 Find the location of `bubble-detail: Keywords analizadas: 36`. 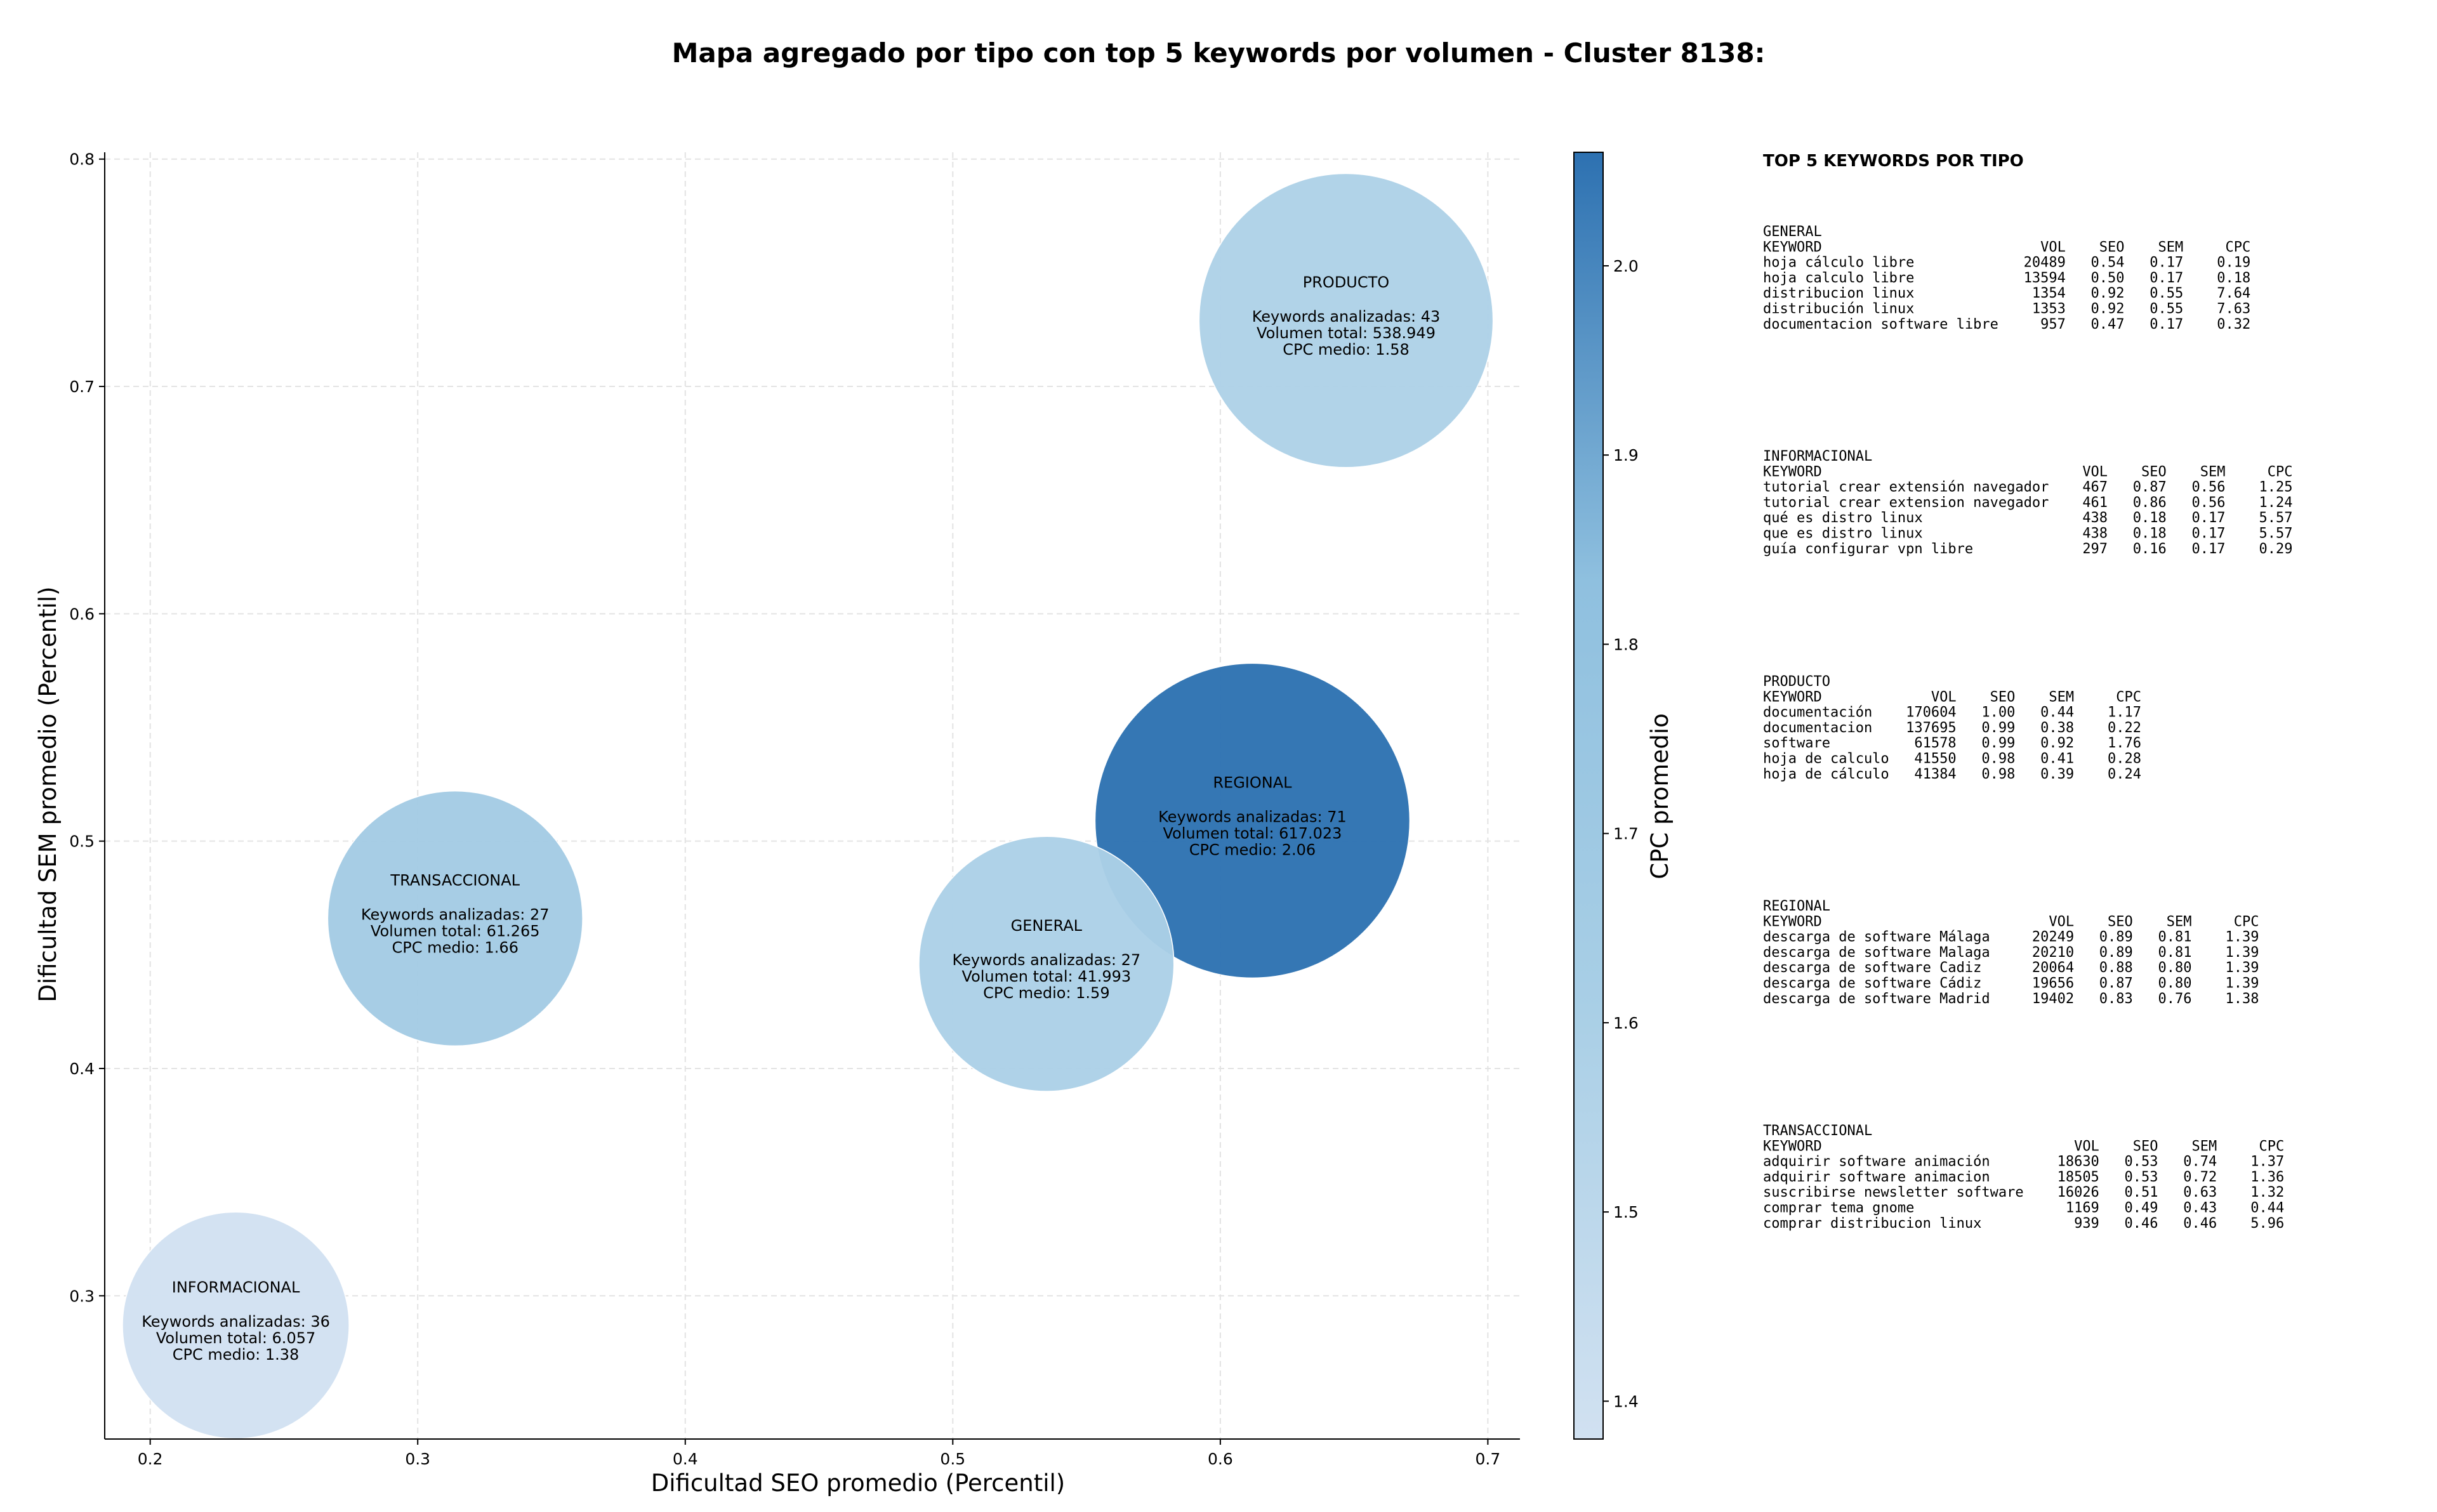

bubble-detail: Keywords analizadas: 36 is located at coordinates (236, 1322).